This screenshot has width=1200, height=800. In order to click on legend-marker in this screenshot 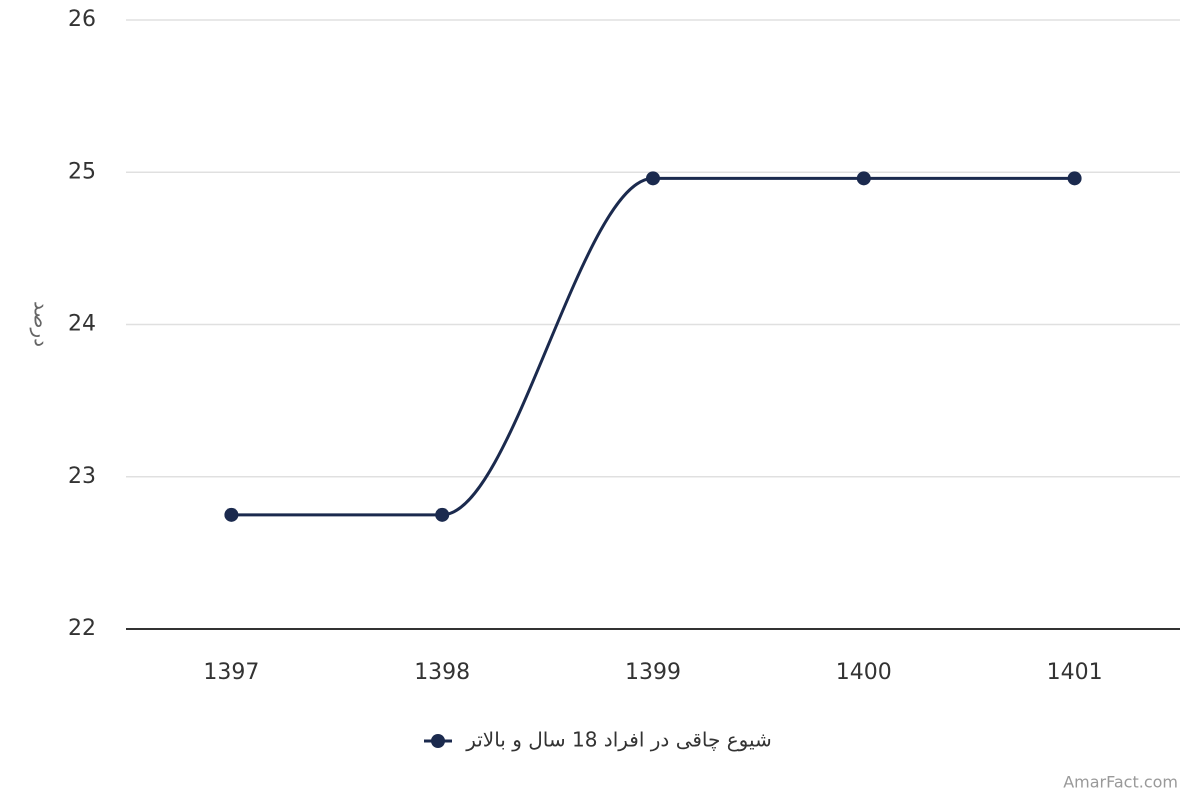, I will do `click(438, 741)`.